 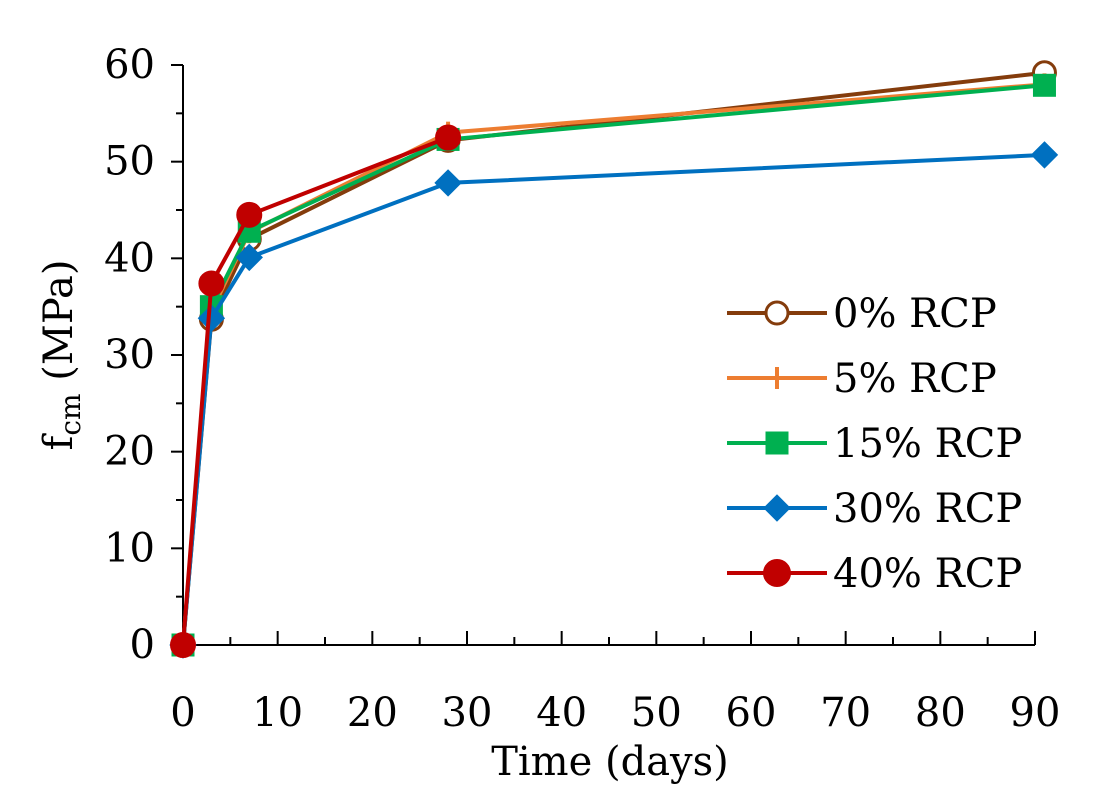 What do you see at coordinates (182, 713) in the screenshot?
I see `x-tick-label: 0` at bounding box center [182, 713].